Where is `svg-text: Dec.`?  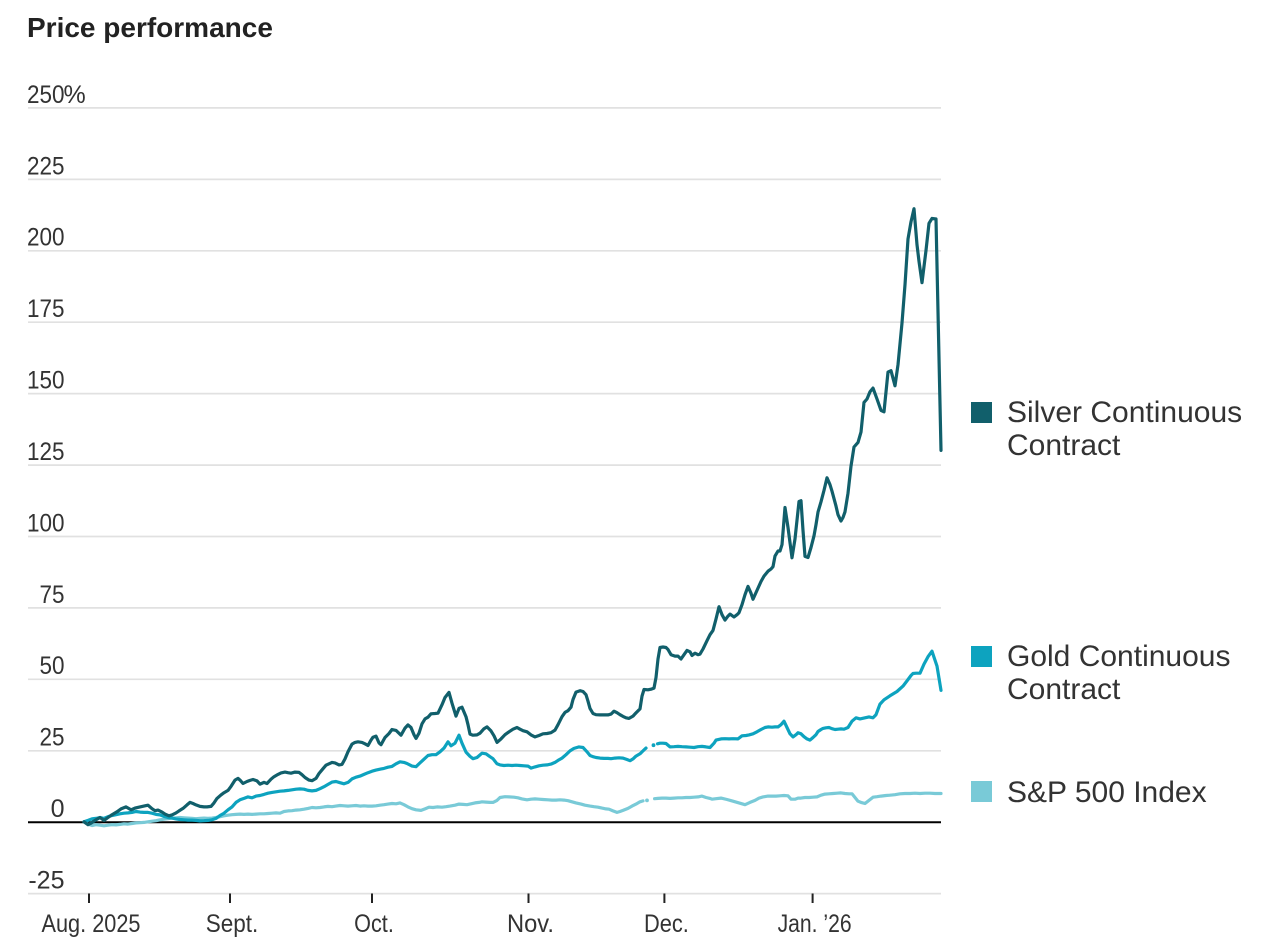 svg-text: Dec. is located at coordinates (666, 924).